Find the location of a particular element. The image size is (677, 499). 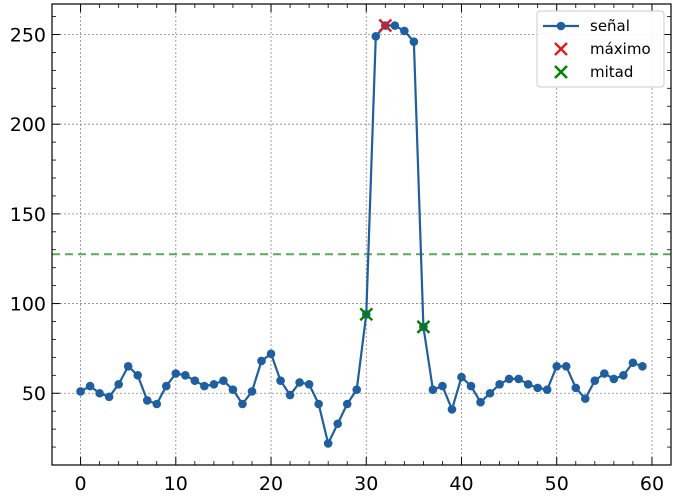

marker-layer is located at coordinates (395, 176).